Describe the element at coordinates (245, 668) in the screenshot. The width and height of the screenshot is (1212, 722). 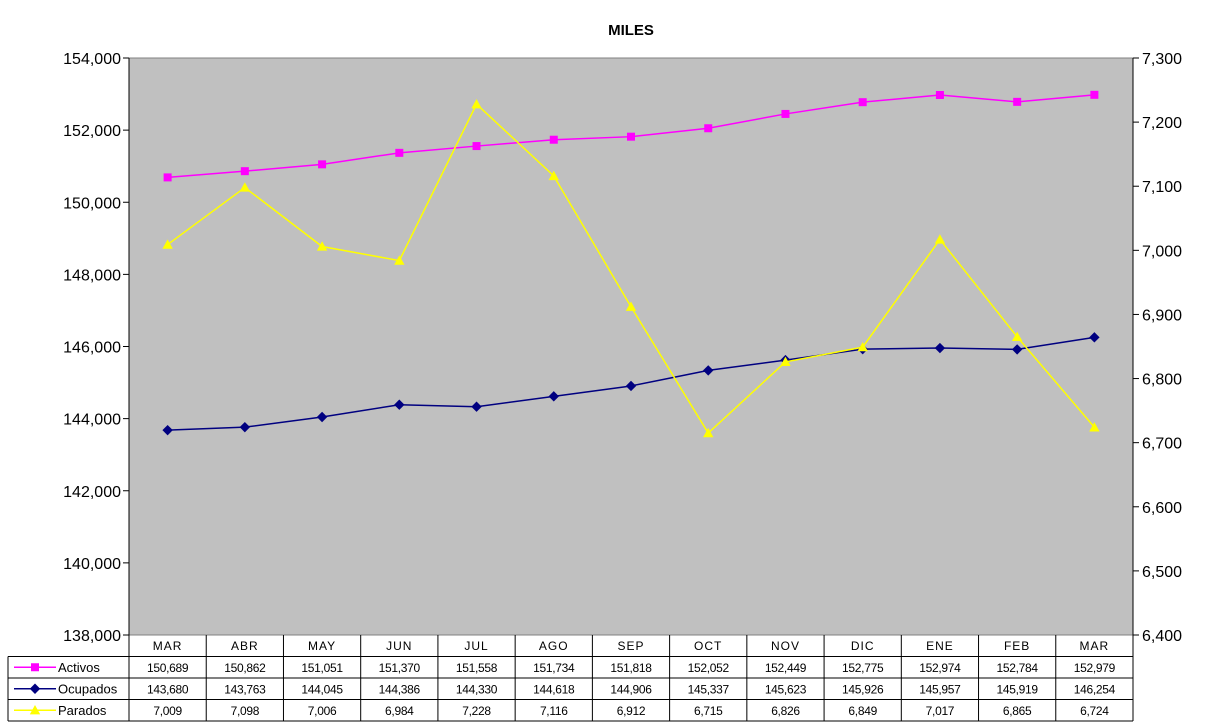
I see `table-value-activos: 150,862` at that location.